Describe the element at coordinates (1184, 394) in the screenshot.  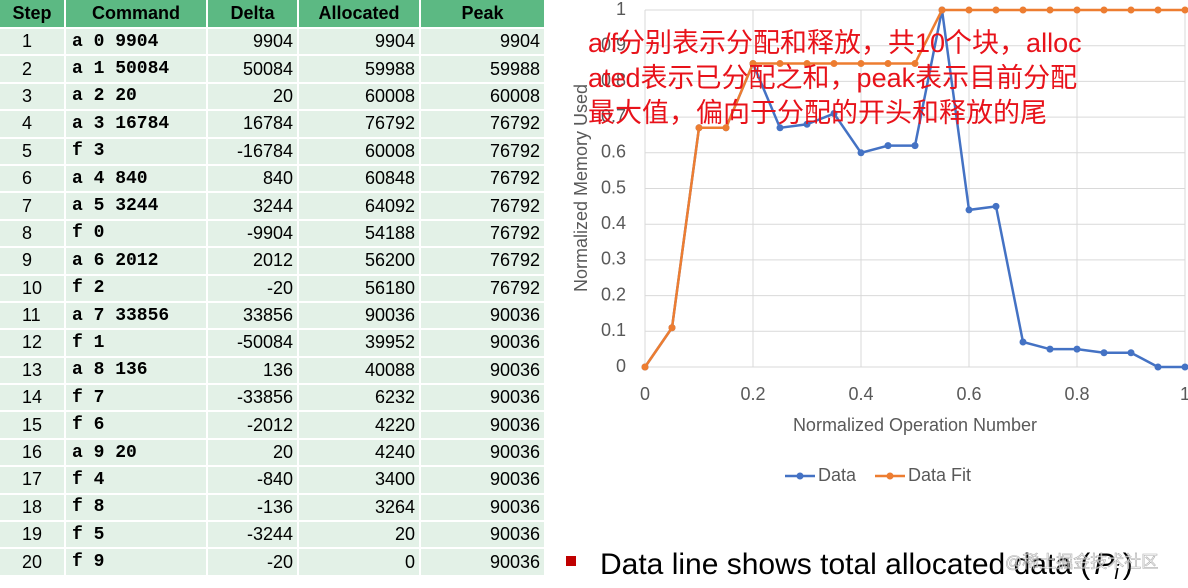
I see `x-tick-label: 1` at that location.